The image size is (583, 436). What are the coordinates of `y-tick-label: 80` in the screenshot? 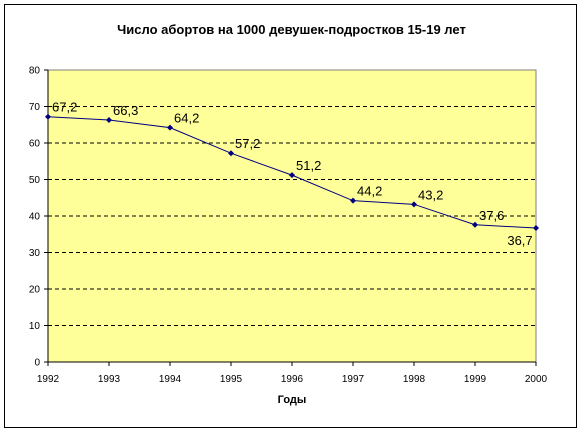 It's located at (35, 71).